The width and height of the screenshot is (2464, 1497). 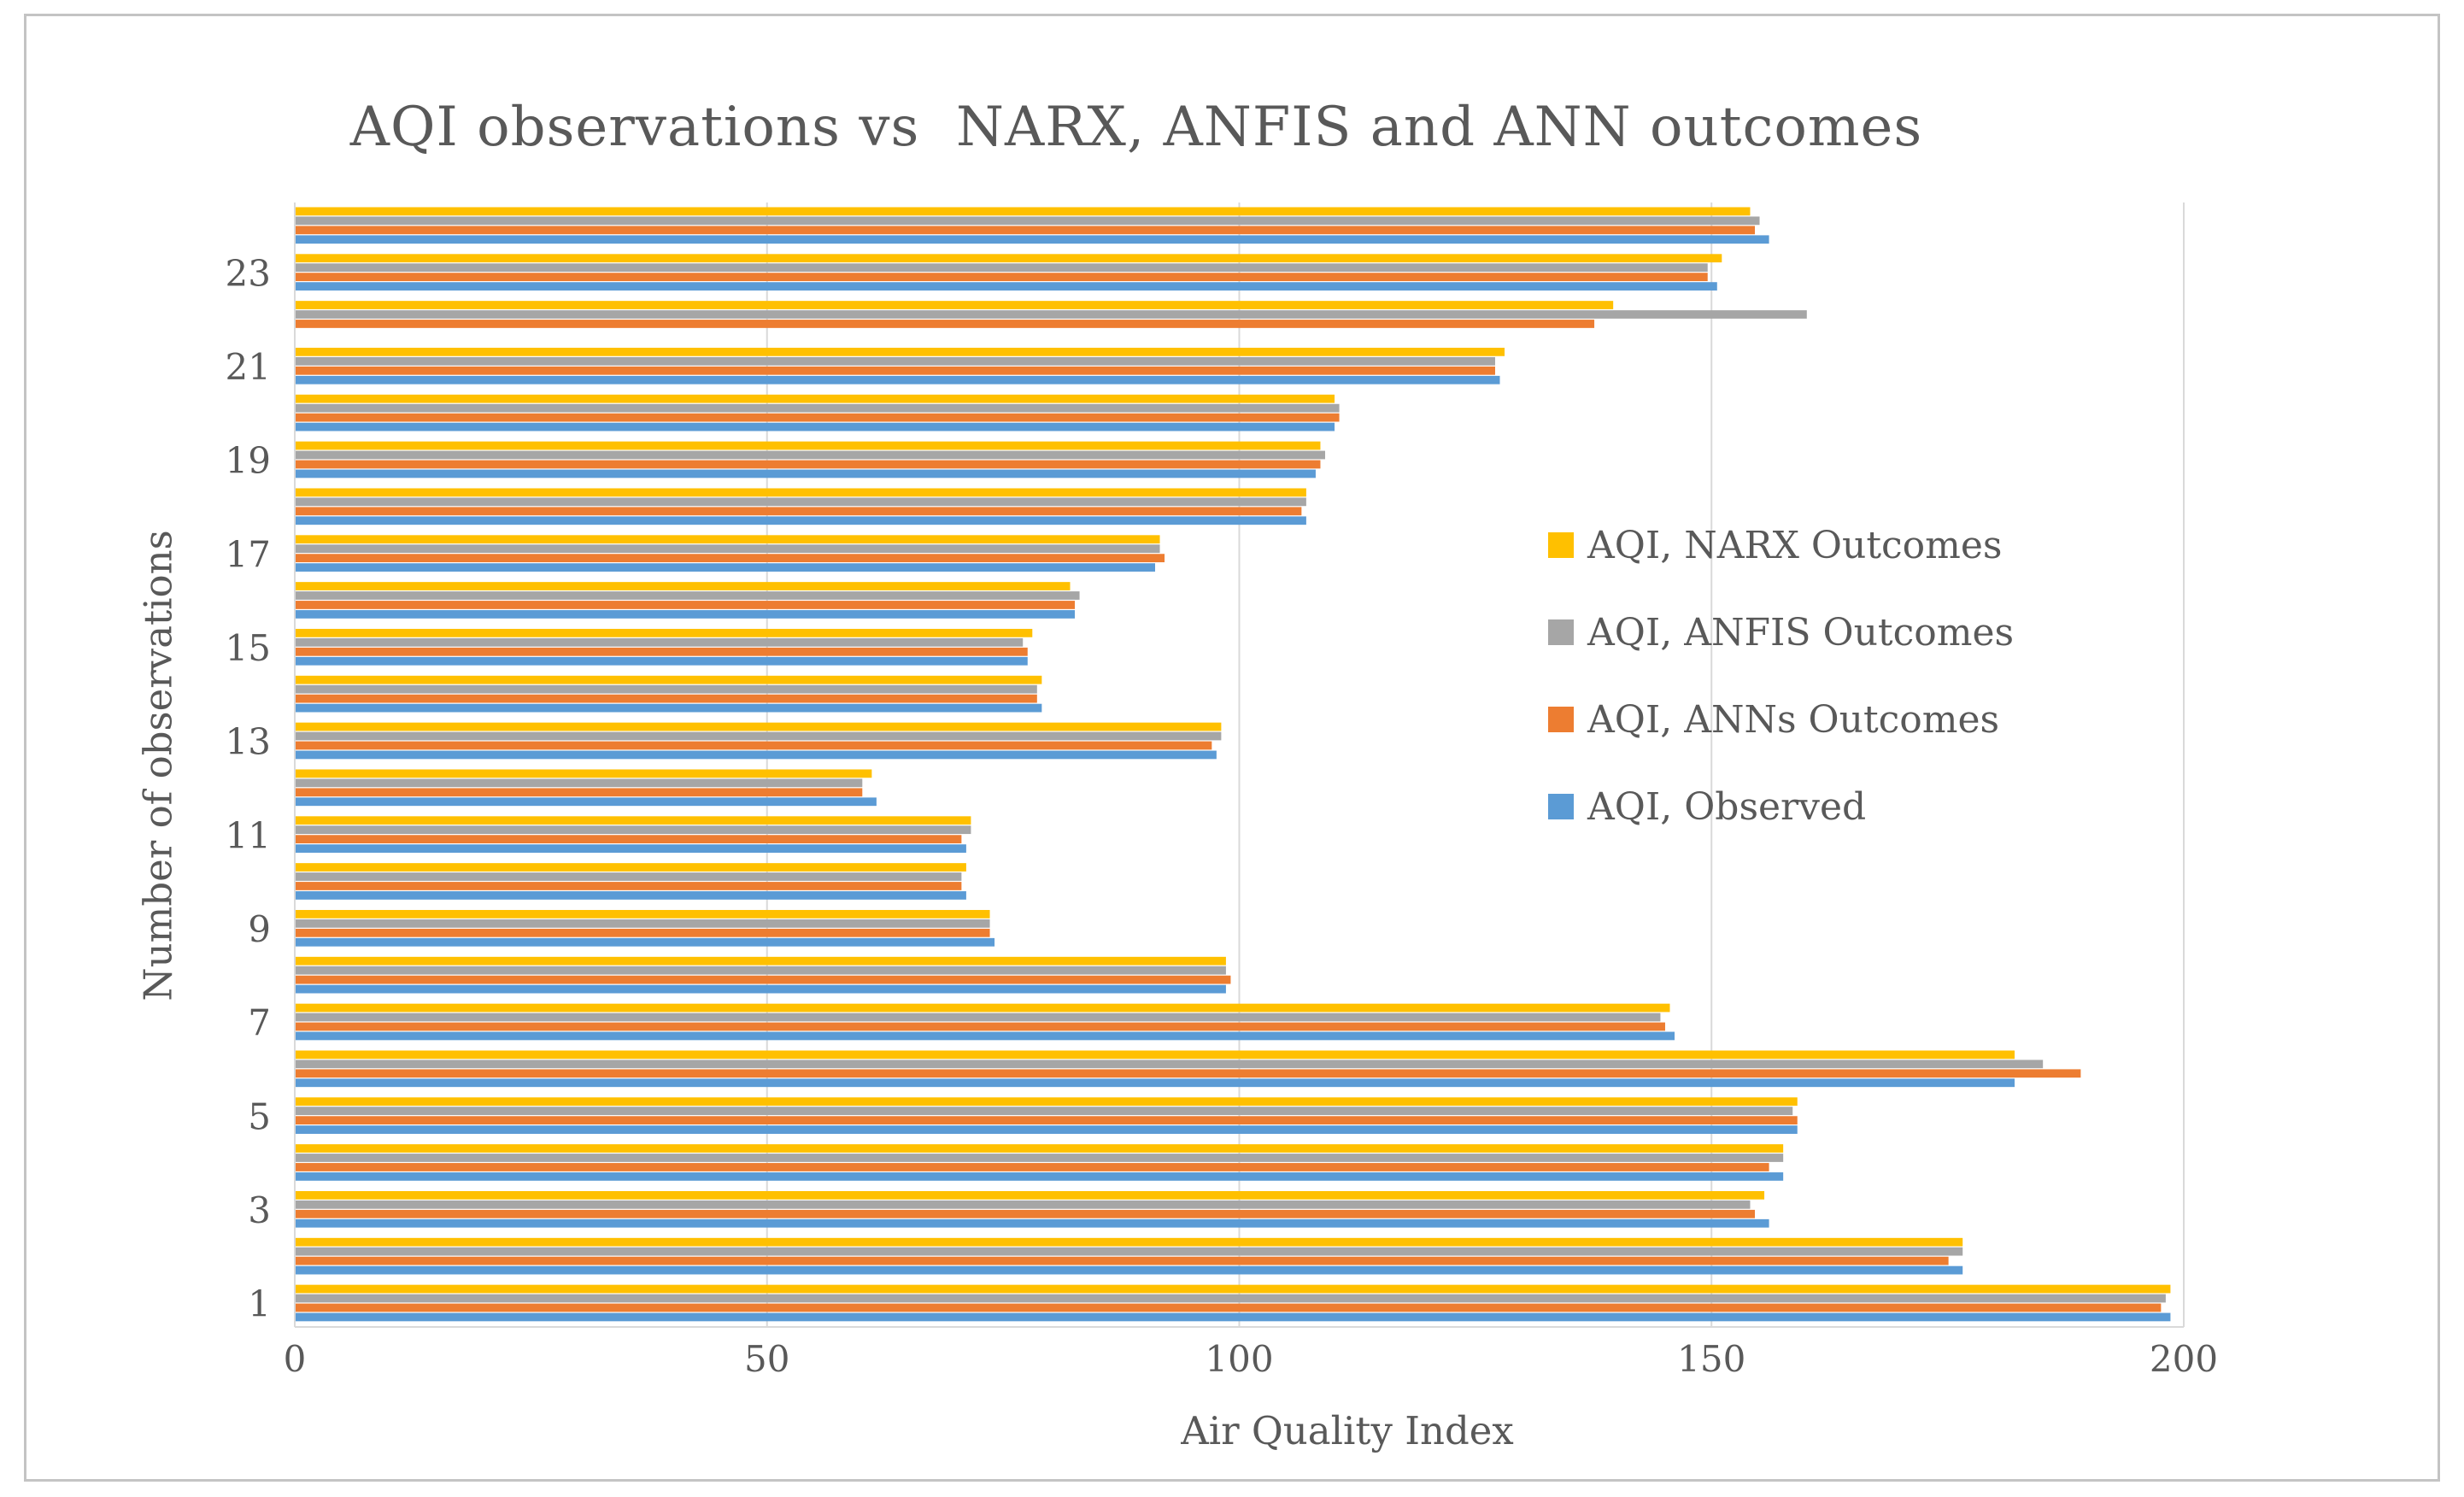 What do you see at coordinates (808, 446) in the screenshot?
I see `bar-obs19-series1` at bounding box center [808, 446].